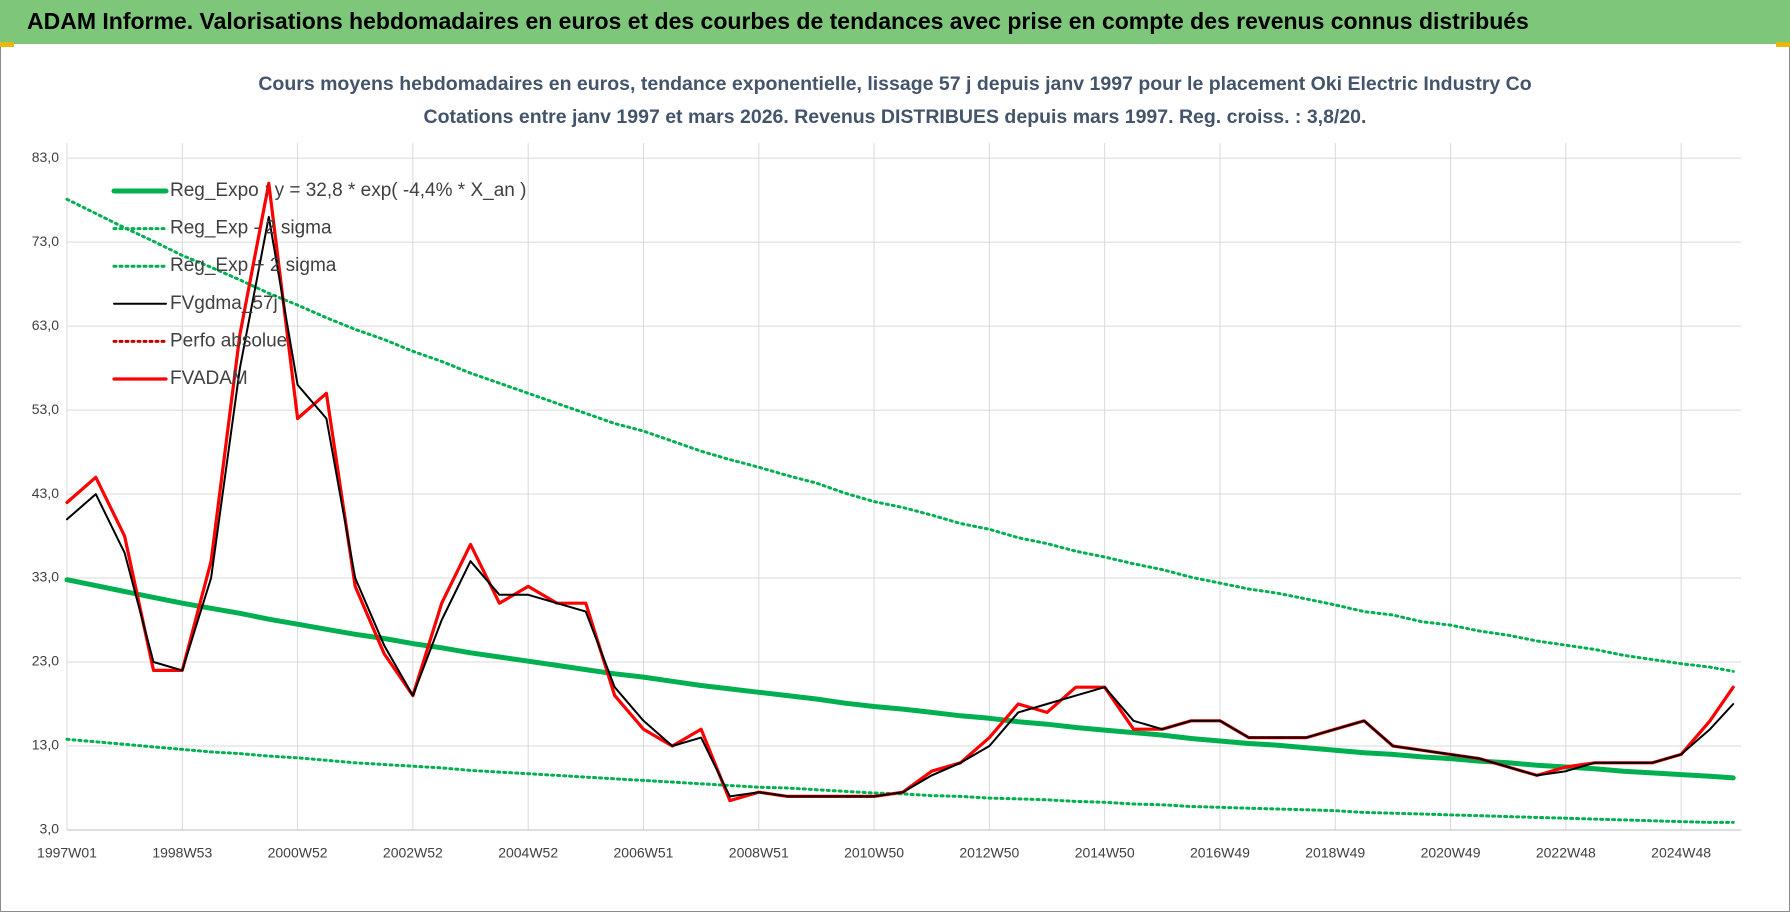 This screenshot has width=1790, height=912. Describe the element at coordinates (45, 409) in the screenshot. I see `y-tick-label: 53,0` at that location.